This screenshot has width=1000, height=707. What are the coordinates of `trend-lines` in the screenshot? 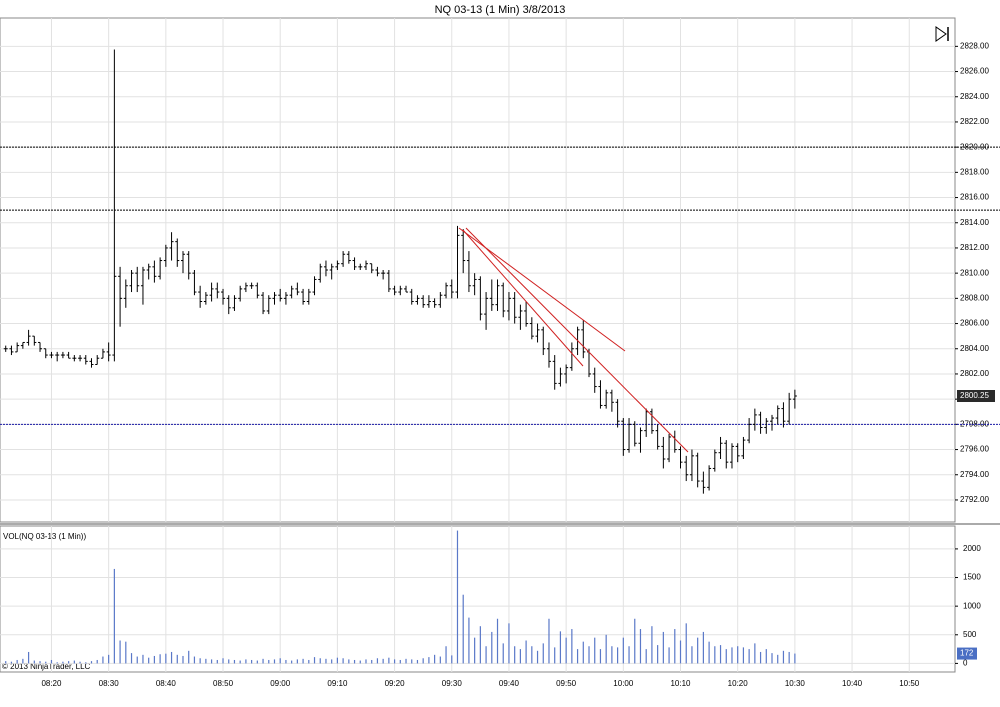 It's located at (573, 340).